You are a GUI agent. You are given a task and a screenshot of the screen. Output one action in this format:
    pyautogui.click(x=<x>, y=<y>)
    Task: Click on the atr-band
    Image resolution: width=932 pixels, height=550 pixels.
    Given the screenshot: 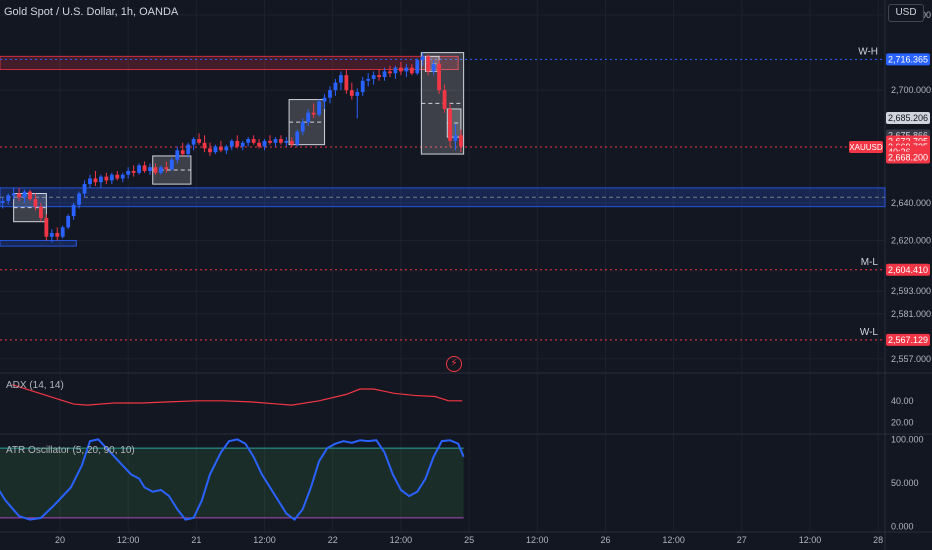 What is the action you would take?
    pyautogui.click(x=232, y=483)
    